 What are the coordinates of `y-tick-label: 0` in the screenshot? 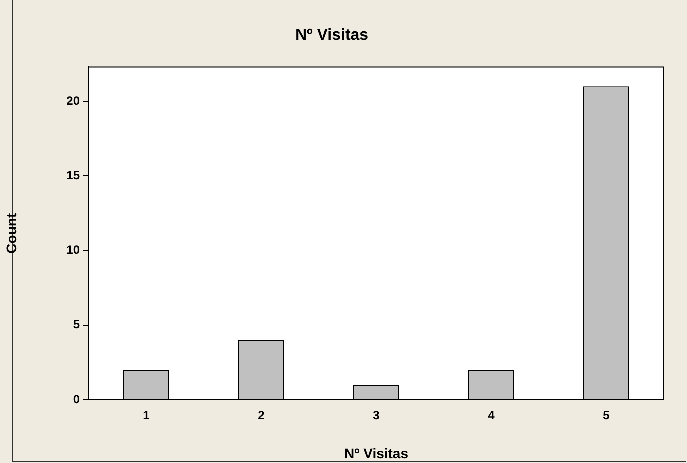 It's located at (76, 399).